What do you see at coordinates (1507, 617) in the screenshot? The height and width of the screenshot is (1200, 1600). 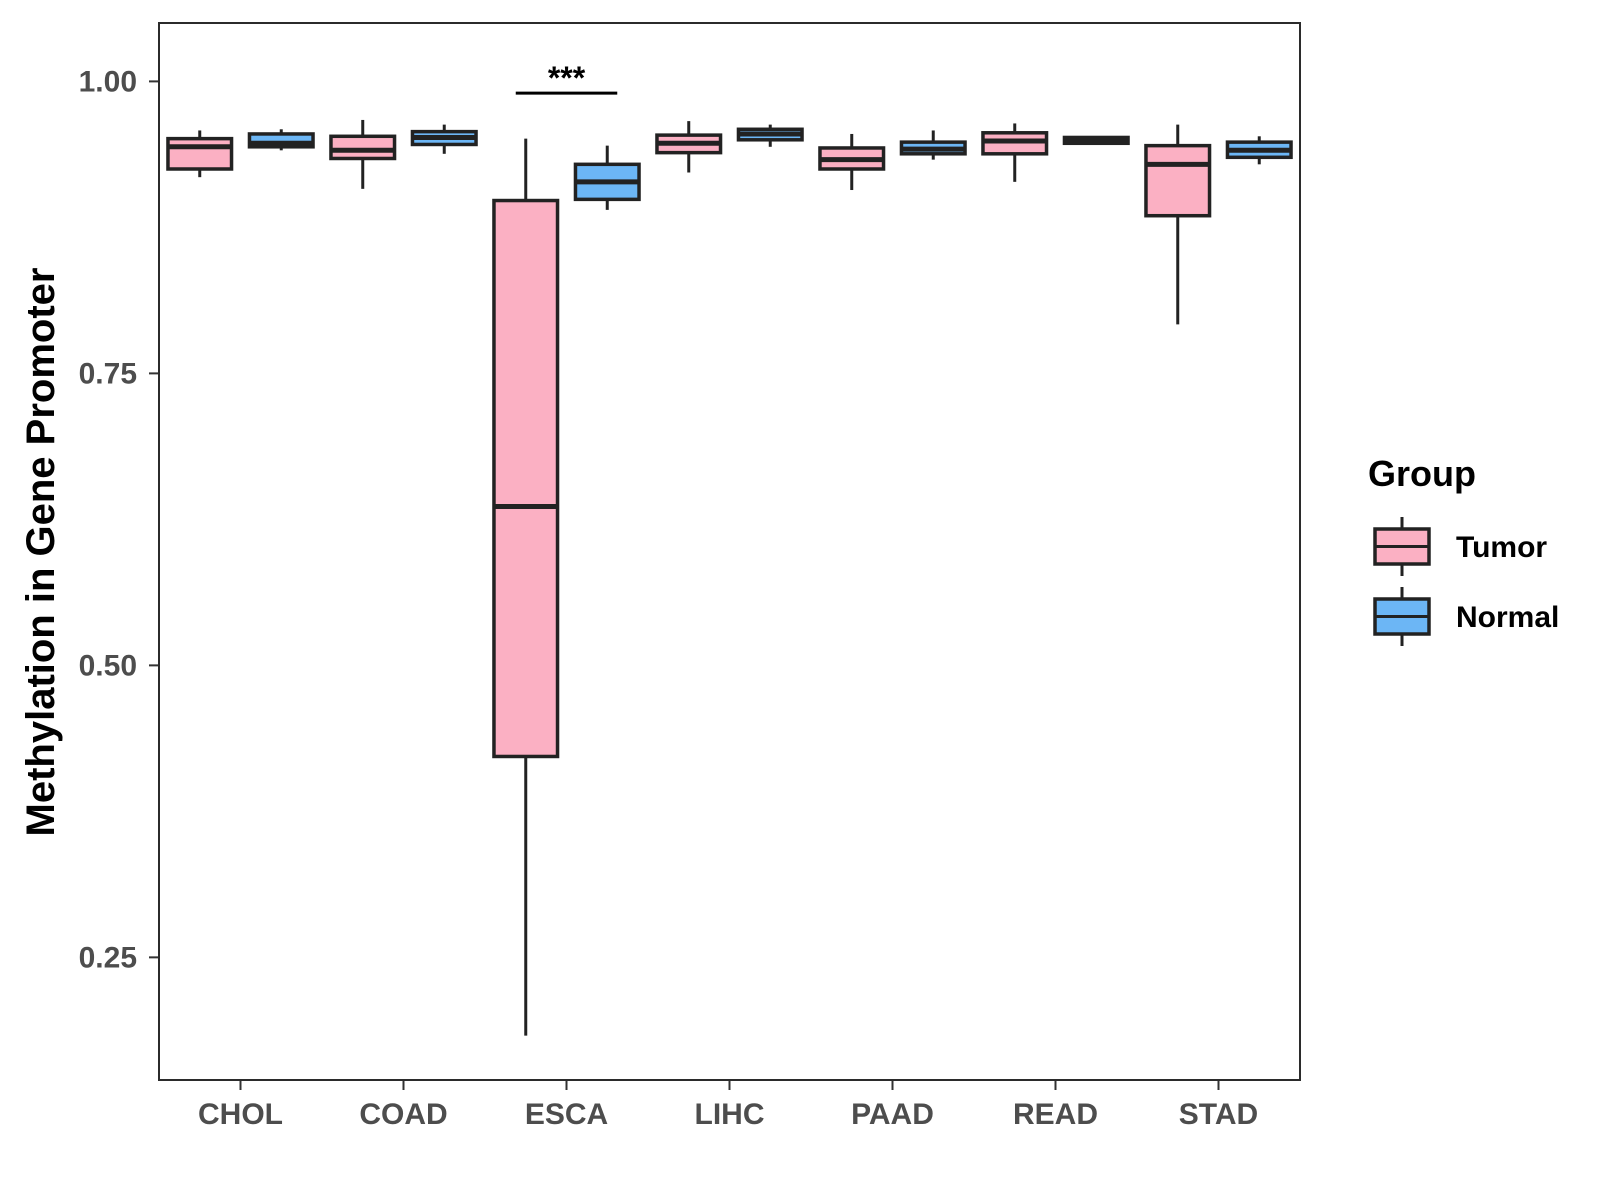 I see `legend-label-normal: Normal` at bounding box center [1507, 617].